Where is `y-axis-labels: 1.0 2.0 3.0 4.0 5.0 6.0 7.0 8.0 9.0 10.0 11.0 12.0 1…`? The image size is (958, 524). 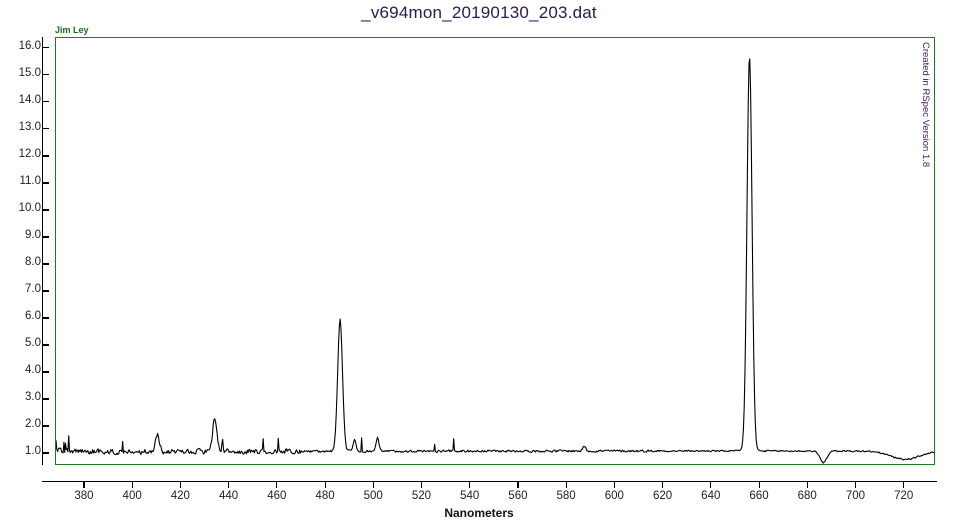 y-axis-labels: 1.0 2.0 3.0 4.0 5.0 6.0 7.0 8.0 9.0 10.0 11.0 12.0 1… is located at coordinates (20, 262).